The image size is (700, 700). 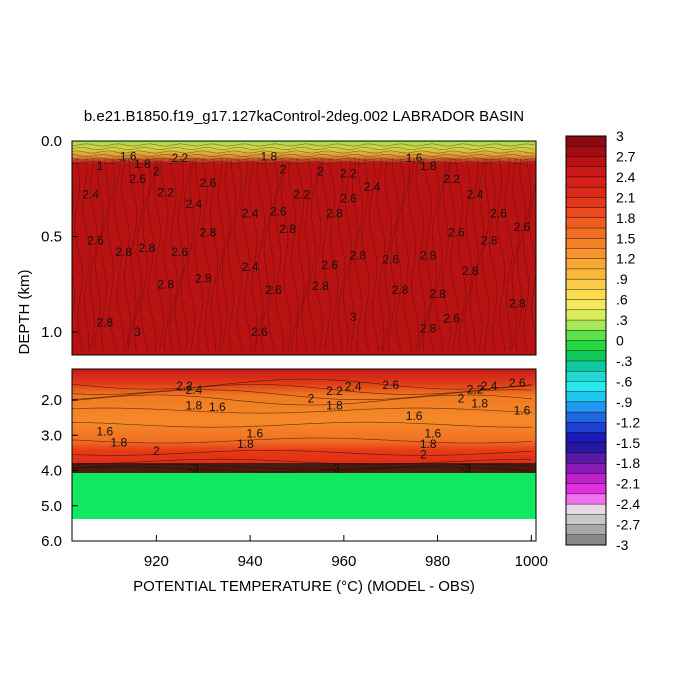 I want to click on colorbar-tick-label: -3, so click(x=622, y=545).